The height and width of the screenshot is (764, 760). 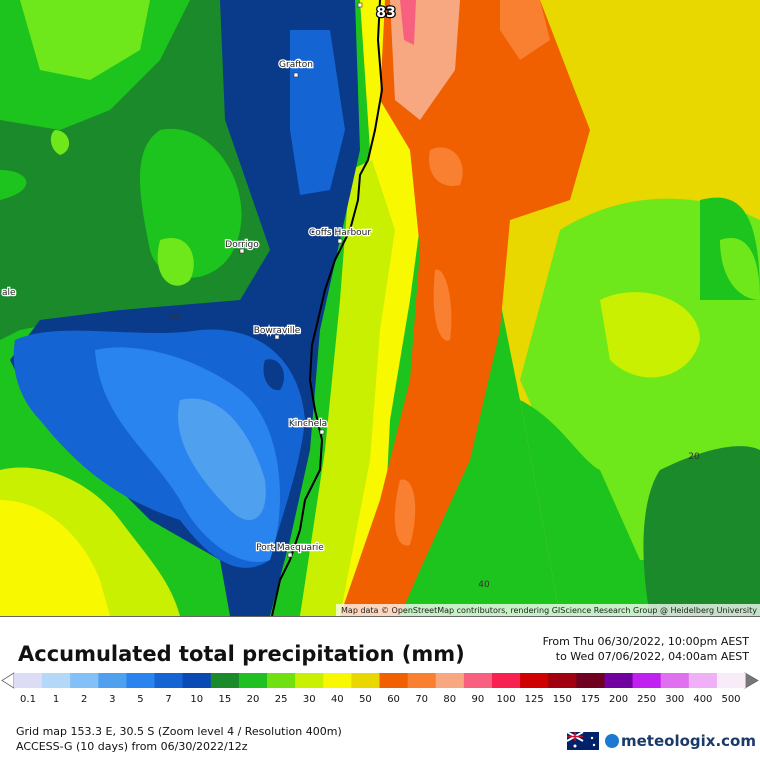 What do you see at coordinates (674, 699) in the screenshot?
I see `legend-label: 300` at bounding box center [674, 699].